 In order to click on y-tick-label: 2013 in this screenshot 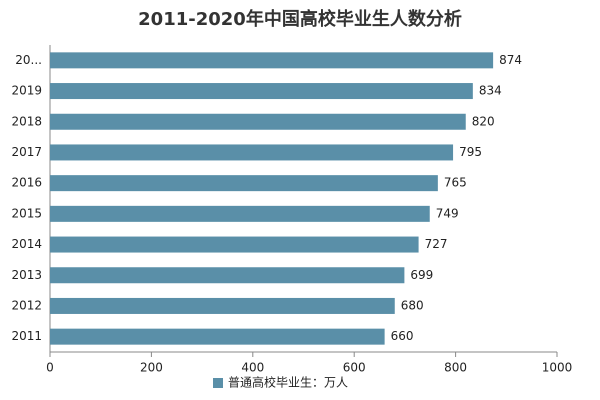, I will do `click(26, 275)`.